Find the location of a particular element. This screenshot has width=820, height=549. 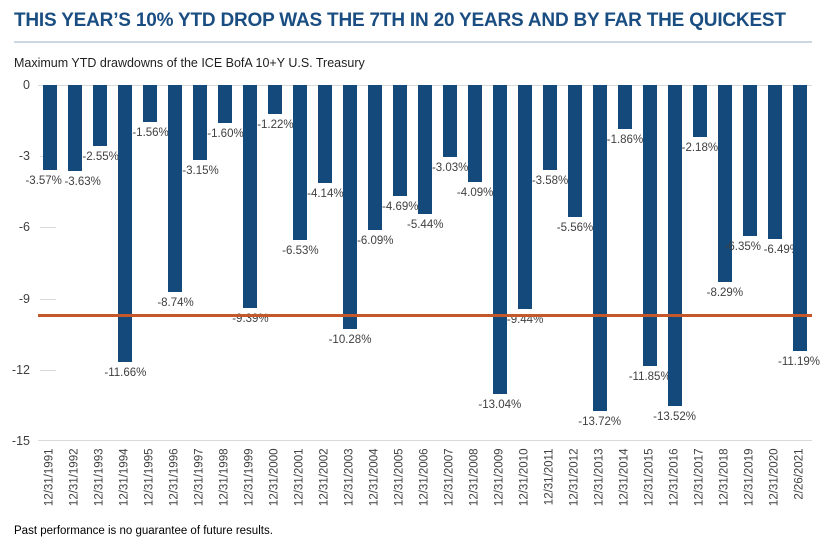

bar-value-label: -3.58% is located at coordinates (550, 180).